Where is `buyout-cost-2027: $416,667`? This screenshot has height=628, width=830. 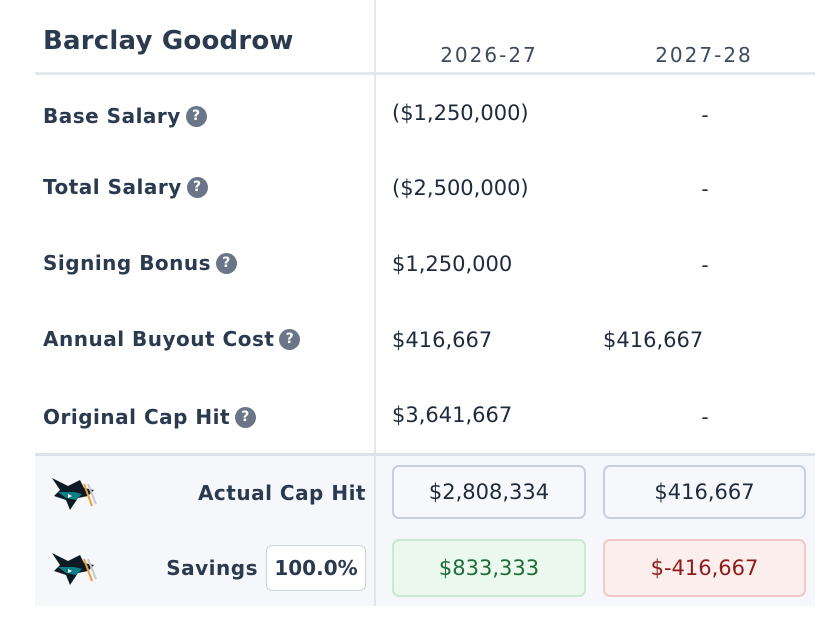 buyout-cost-2027: $416,667 is located at coordinates (653, 340).